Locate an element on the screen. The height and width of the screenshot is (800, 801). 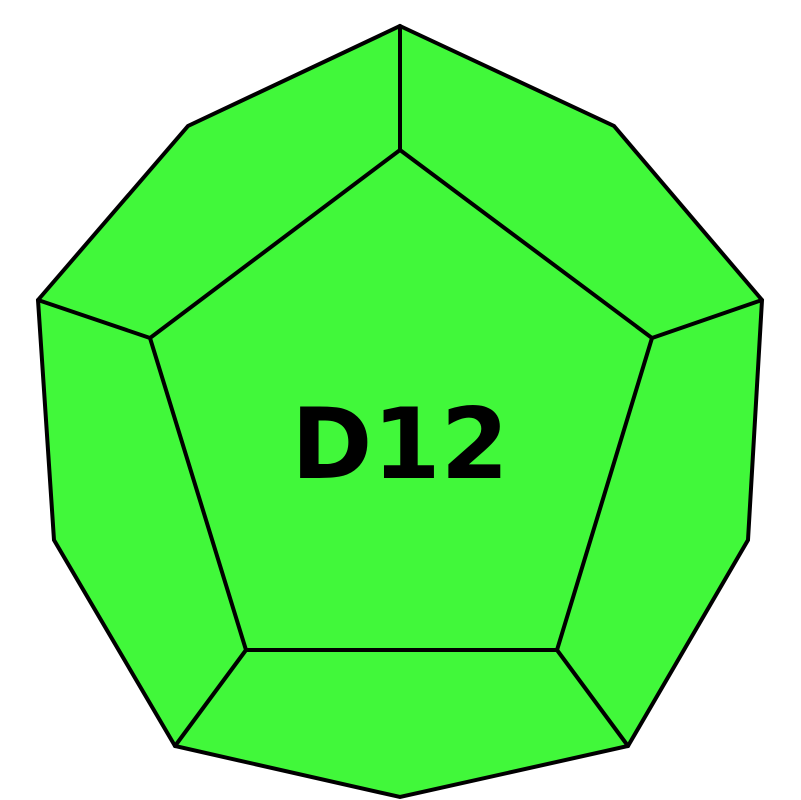
edge-left is located at coordinates (94, 319).